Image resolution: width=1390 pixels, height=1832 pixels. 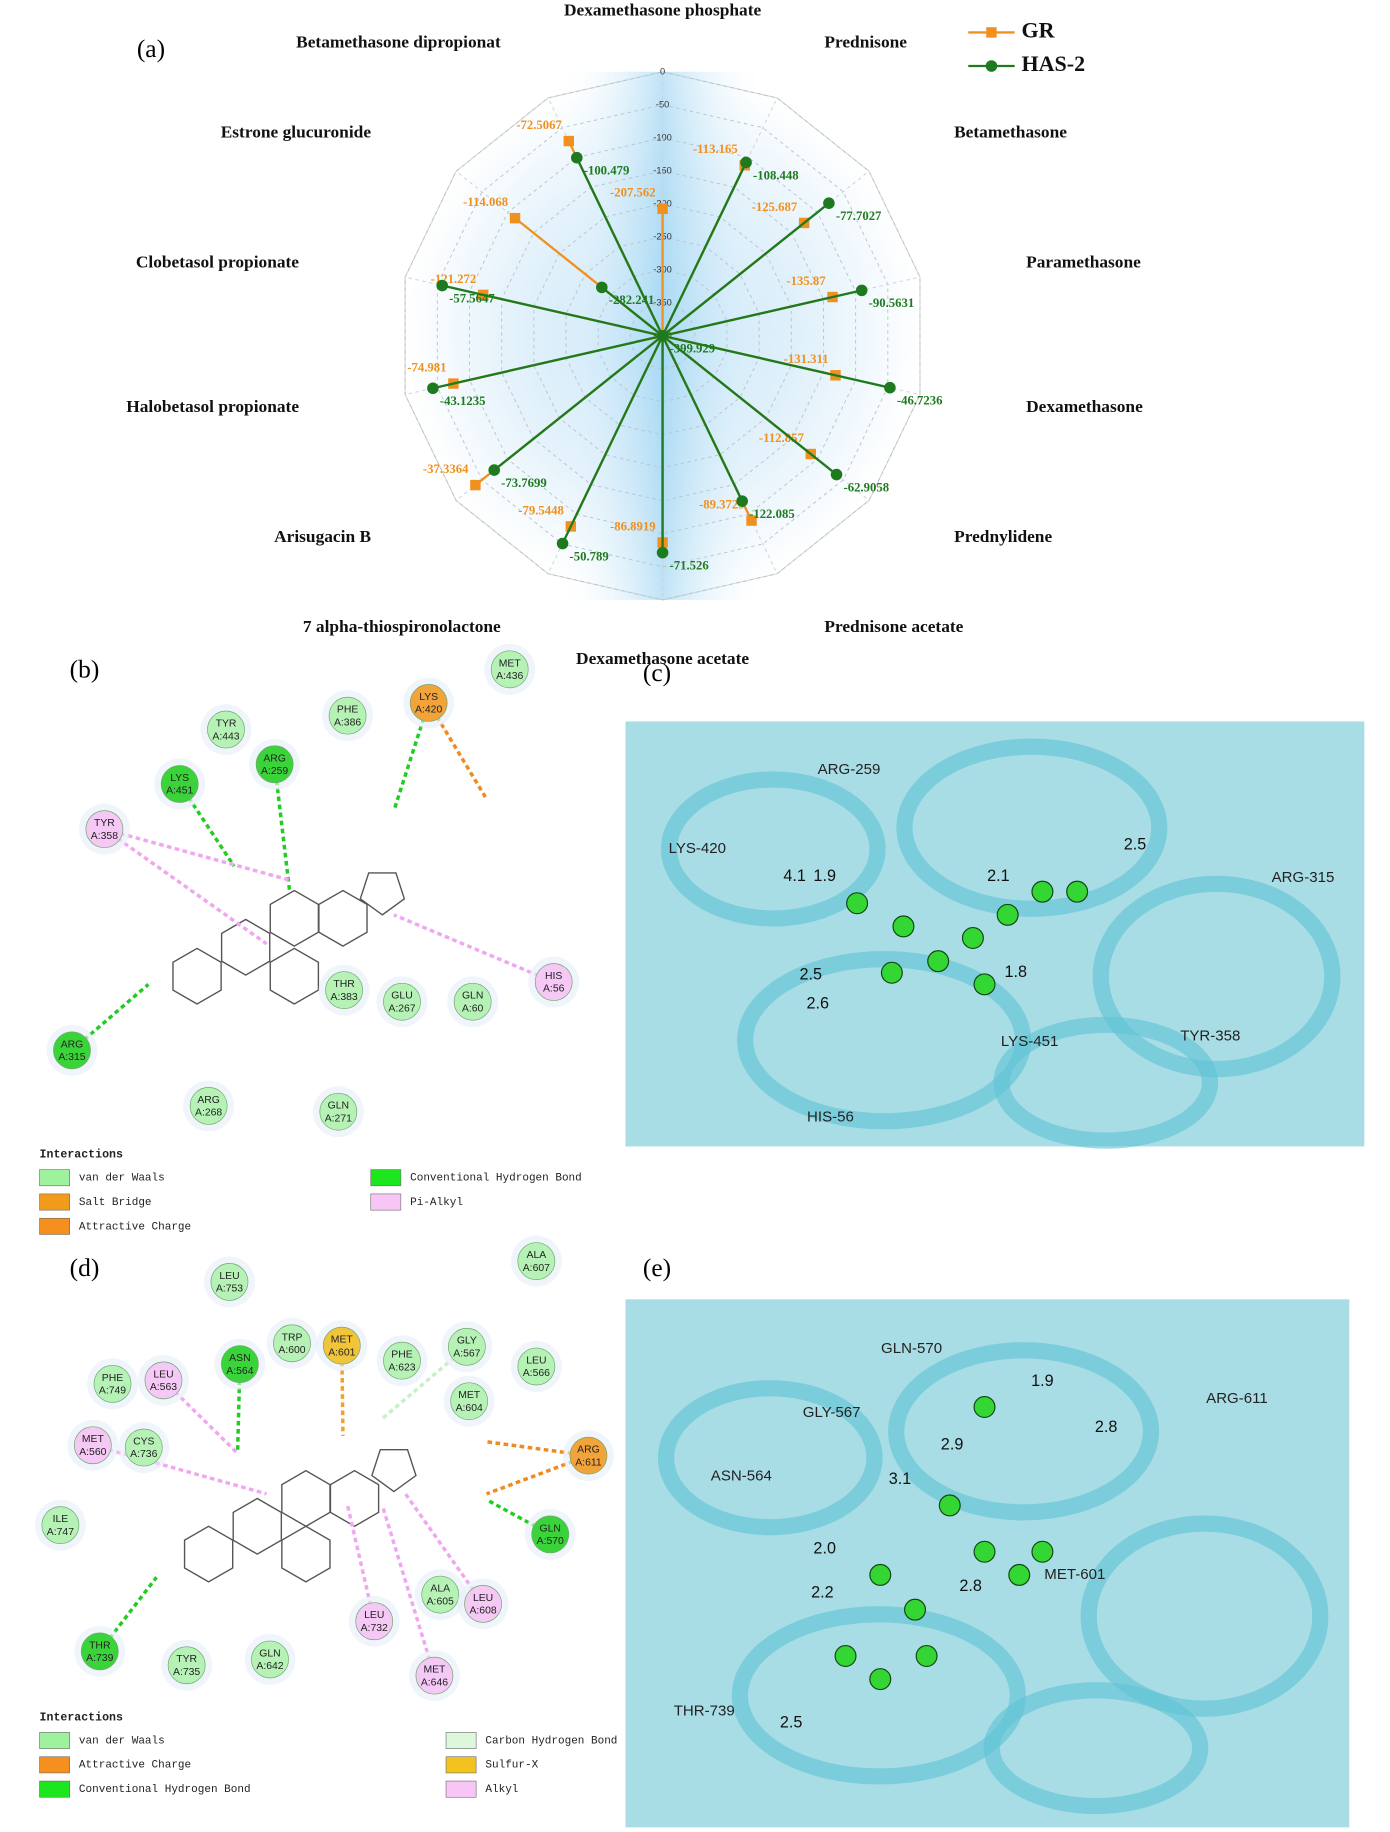 What do you see at coordinates (186, 1672) in the screenshot?
I see `residue-id: A:735` at bounding box center [186, 1672].